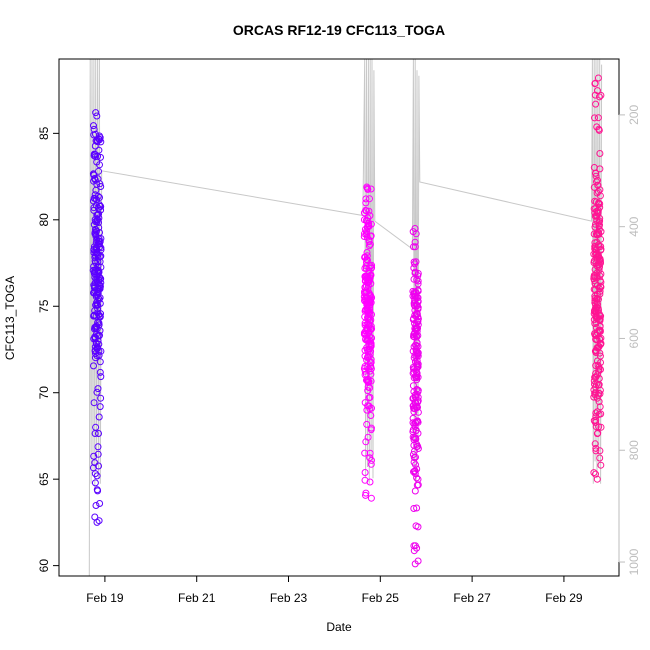 The height and width of the screenshot is (650, 650). I want to click on x-tick-label: Feb 19, so click(105, 598).